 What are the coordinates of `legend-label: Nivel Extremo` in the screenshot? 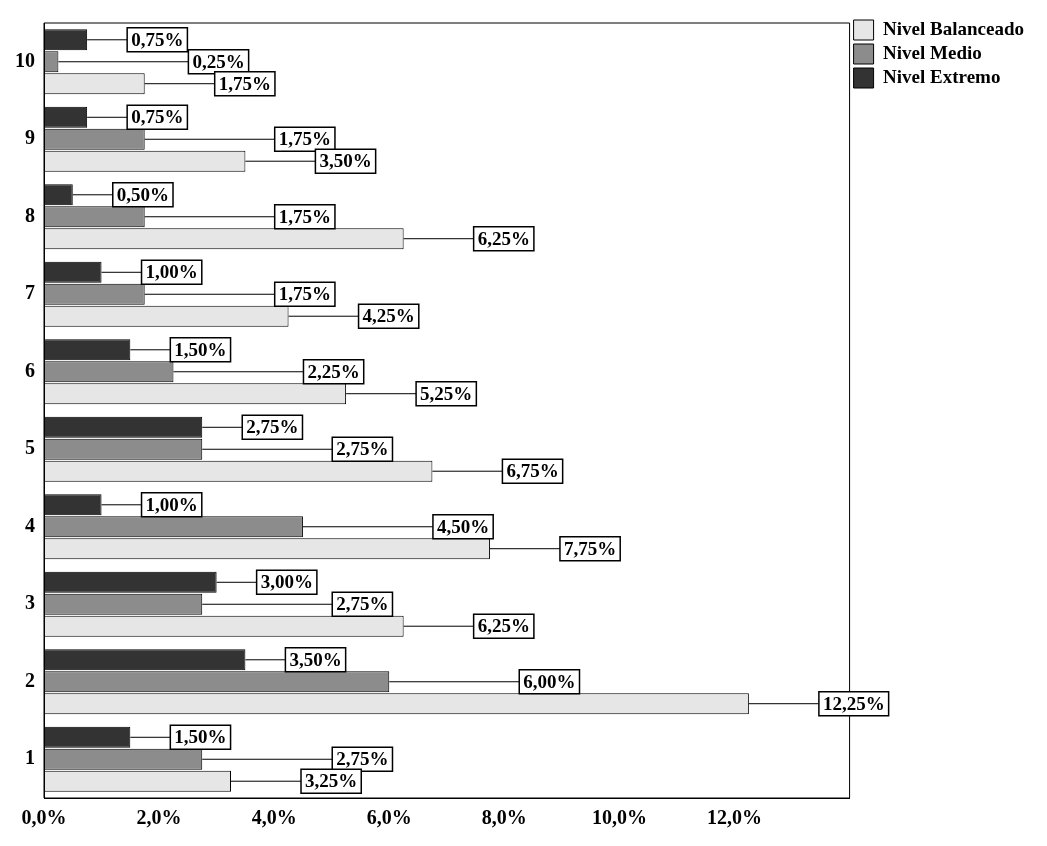 It's located at (942, 76).